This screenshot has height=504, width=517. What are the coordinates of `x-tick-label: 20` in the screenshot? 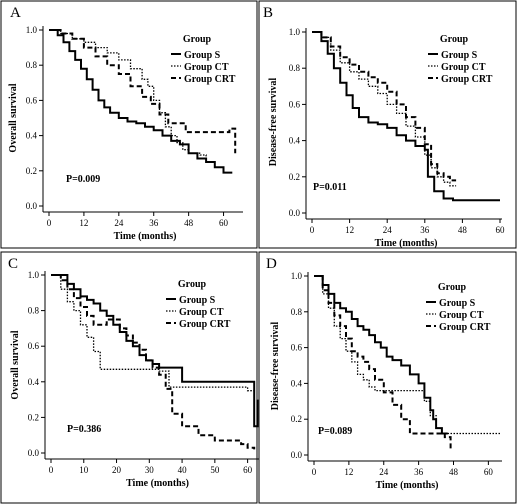 It's located at (117, 470).